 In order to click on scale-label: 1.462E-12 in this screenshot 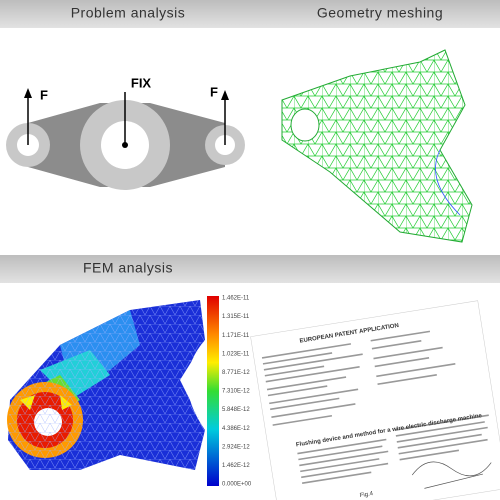, I will do `click(236, 466)`.